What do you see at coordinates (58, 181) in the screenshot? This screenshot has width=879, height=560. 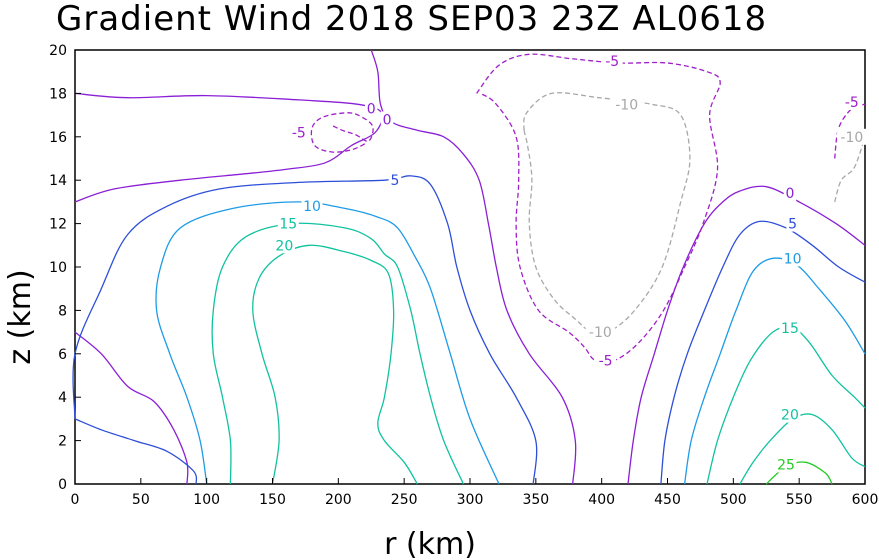 I see `y-tick-label: 14` at bounding box center [58, 181].